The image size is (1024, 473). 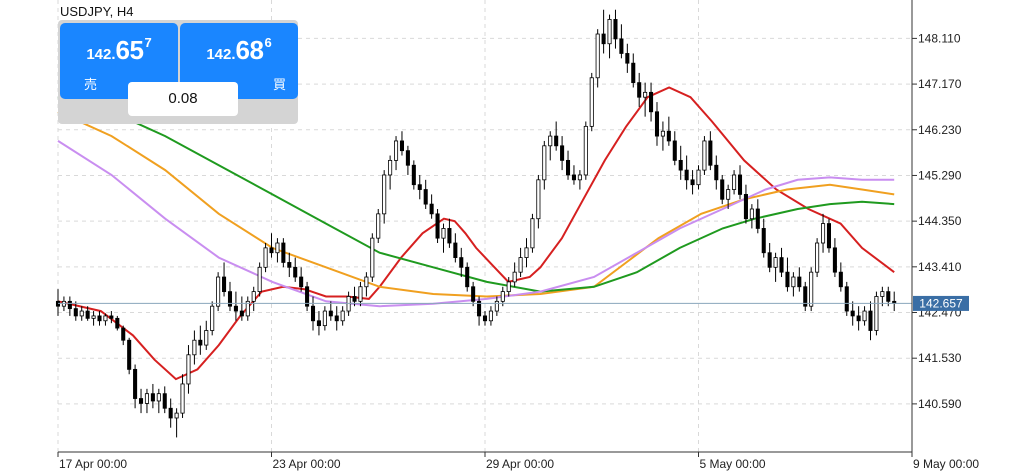 I want to click on volume-input: 0.08, so click(x=183, y=99).